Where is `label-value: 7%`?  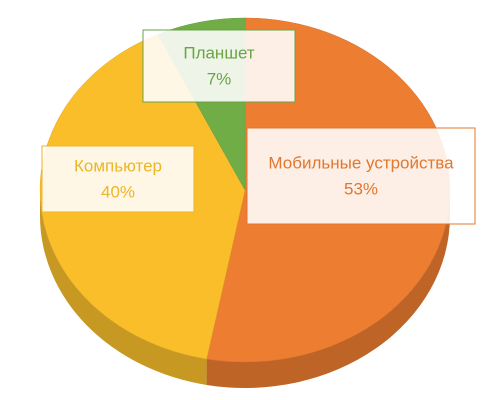
label-value: 7% is located at coordinates (219, 78).